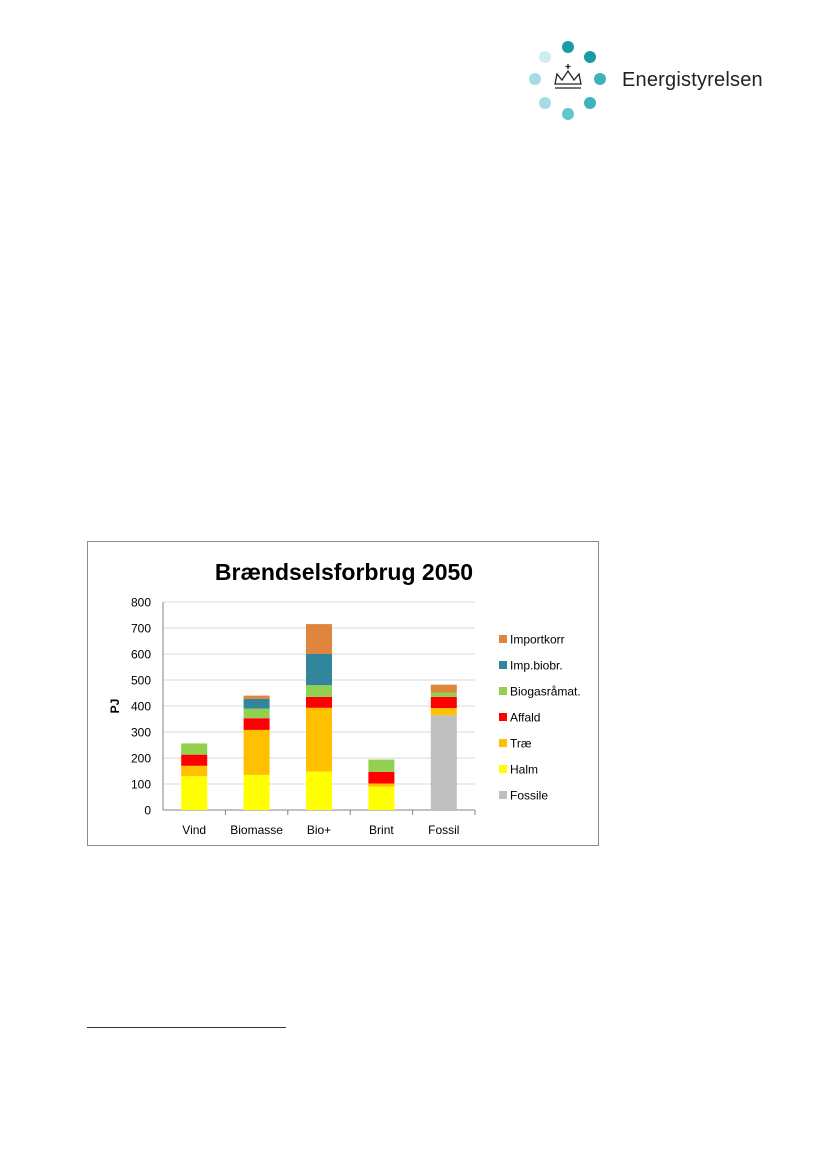 This screenshot has width=827, height=1169. I want to click on bar-segment-biomasse-halm, so click(256, 792).